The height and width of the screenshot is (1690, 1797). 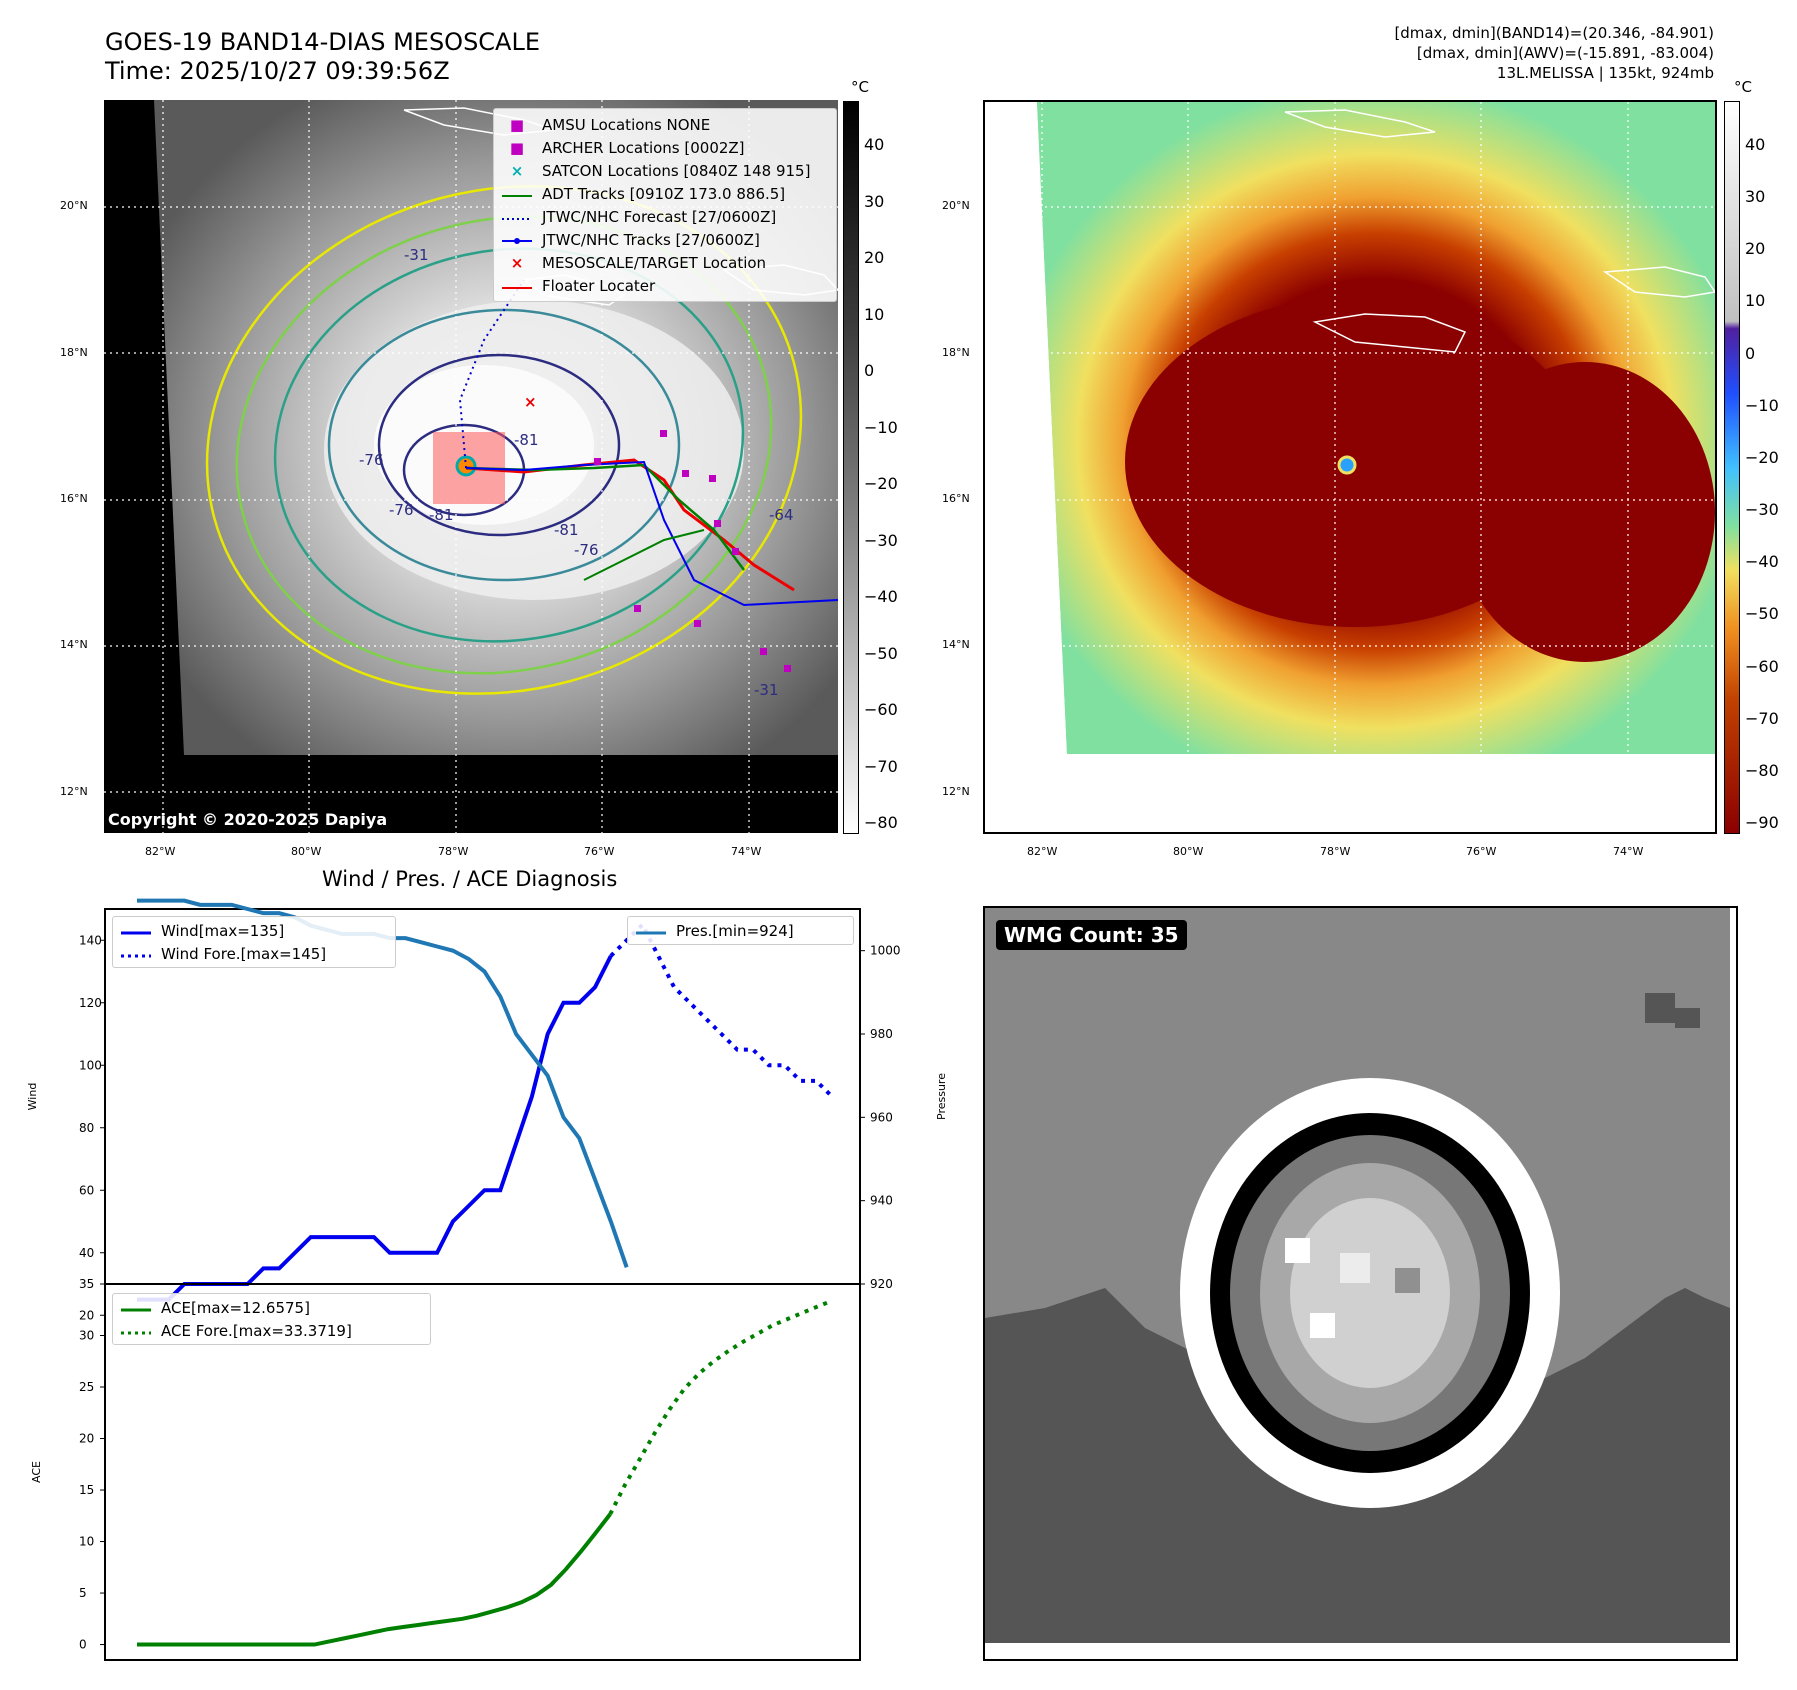 I want to click on legend-pressure: Pres.[min=924], so click(x=740, y=930).